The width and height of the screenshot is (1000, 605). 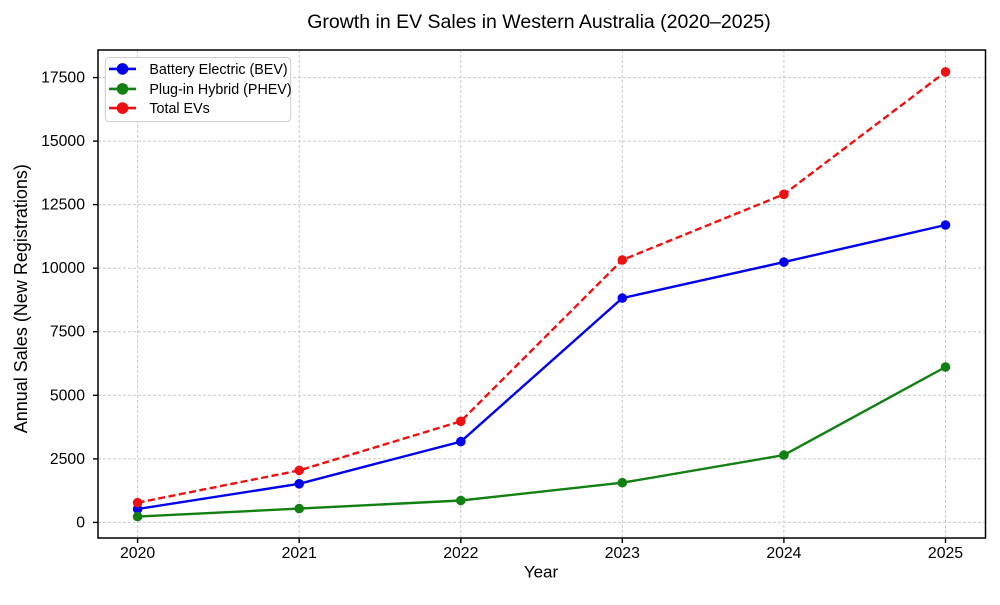 What do you see at coordinates (63, 268) in the screenshot?
I see `svg-text: 10000` at bounding box center [63, 268].